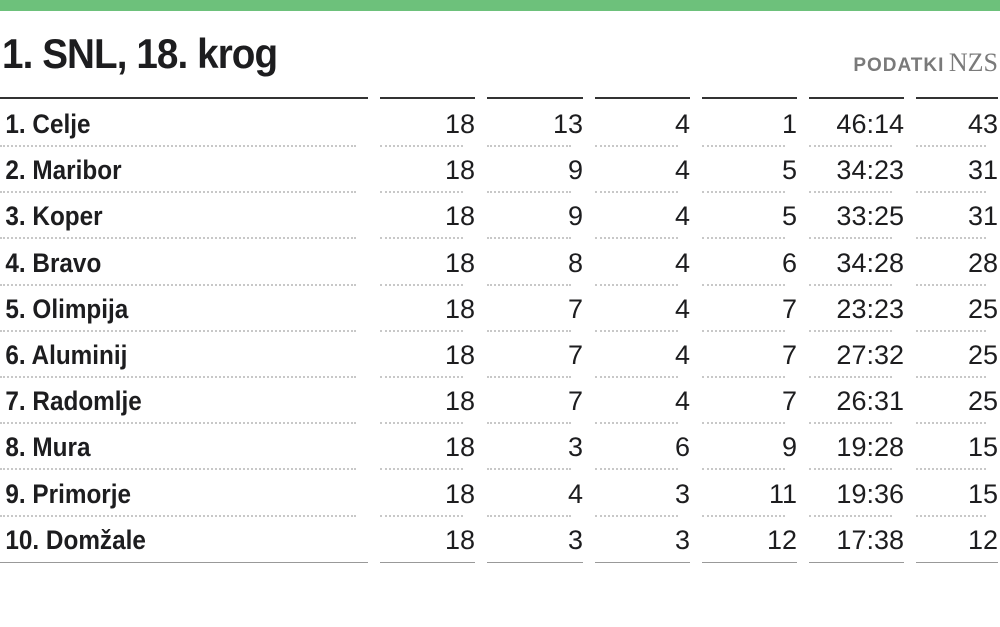 Image resolution: width=1000 pixels, height=627 pixels. Describe the element at coordinates (66, 355) in the screenshot. I see `cell-team: 6. Aluminij` at that location.